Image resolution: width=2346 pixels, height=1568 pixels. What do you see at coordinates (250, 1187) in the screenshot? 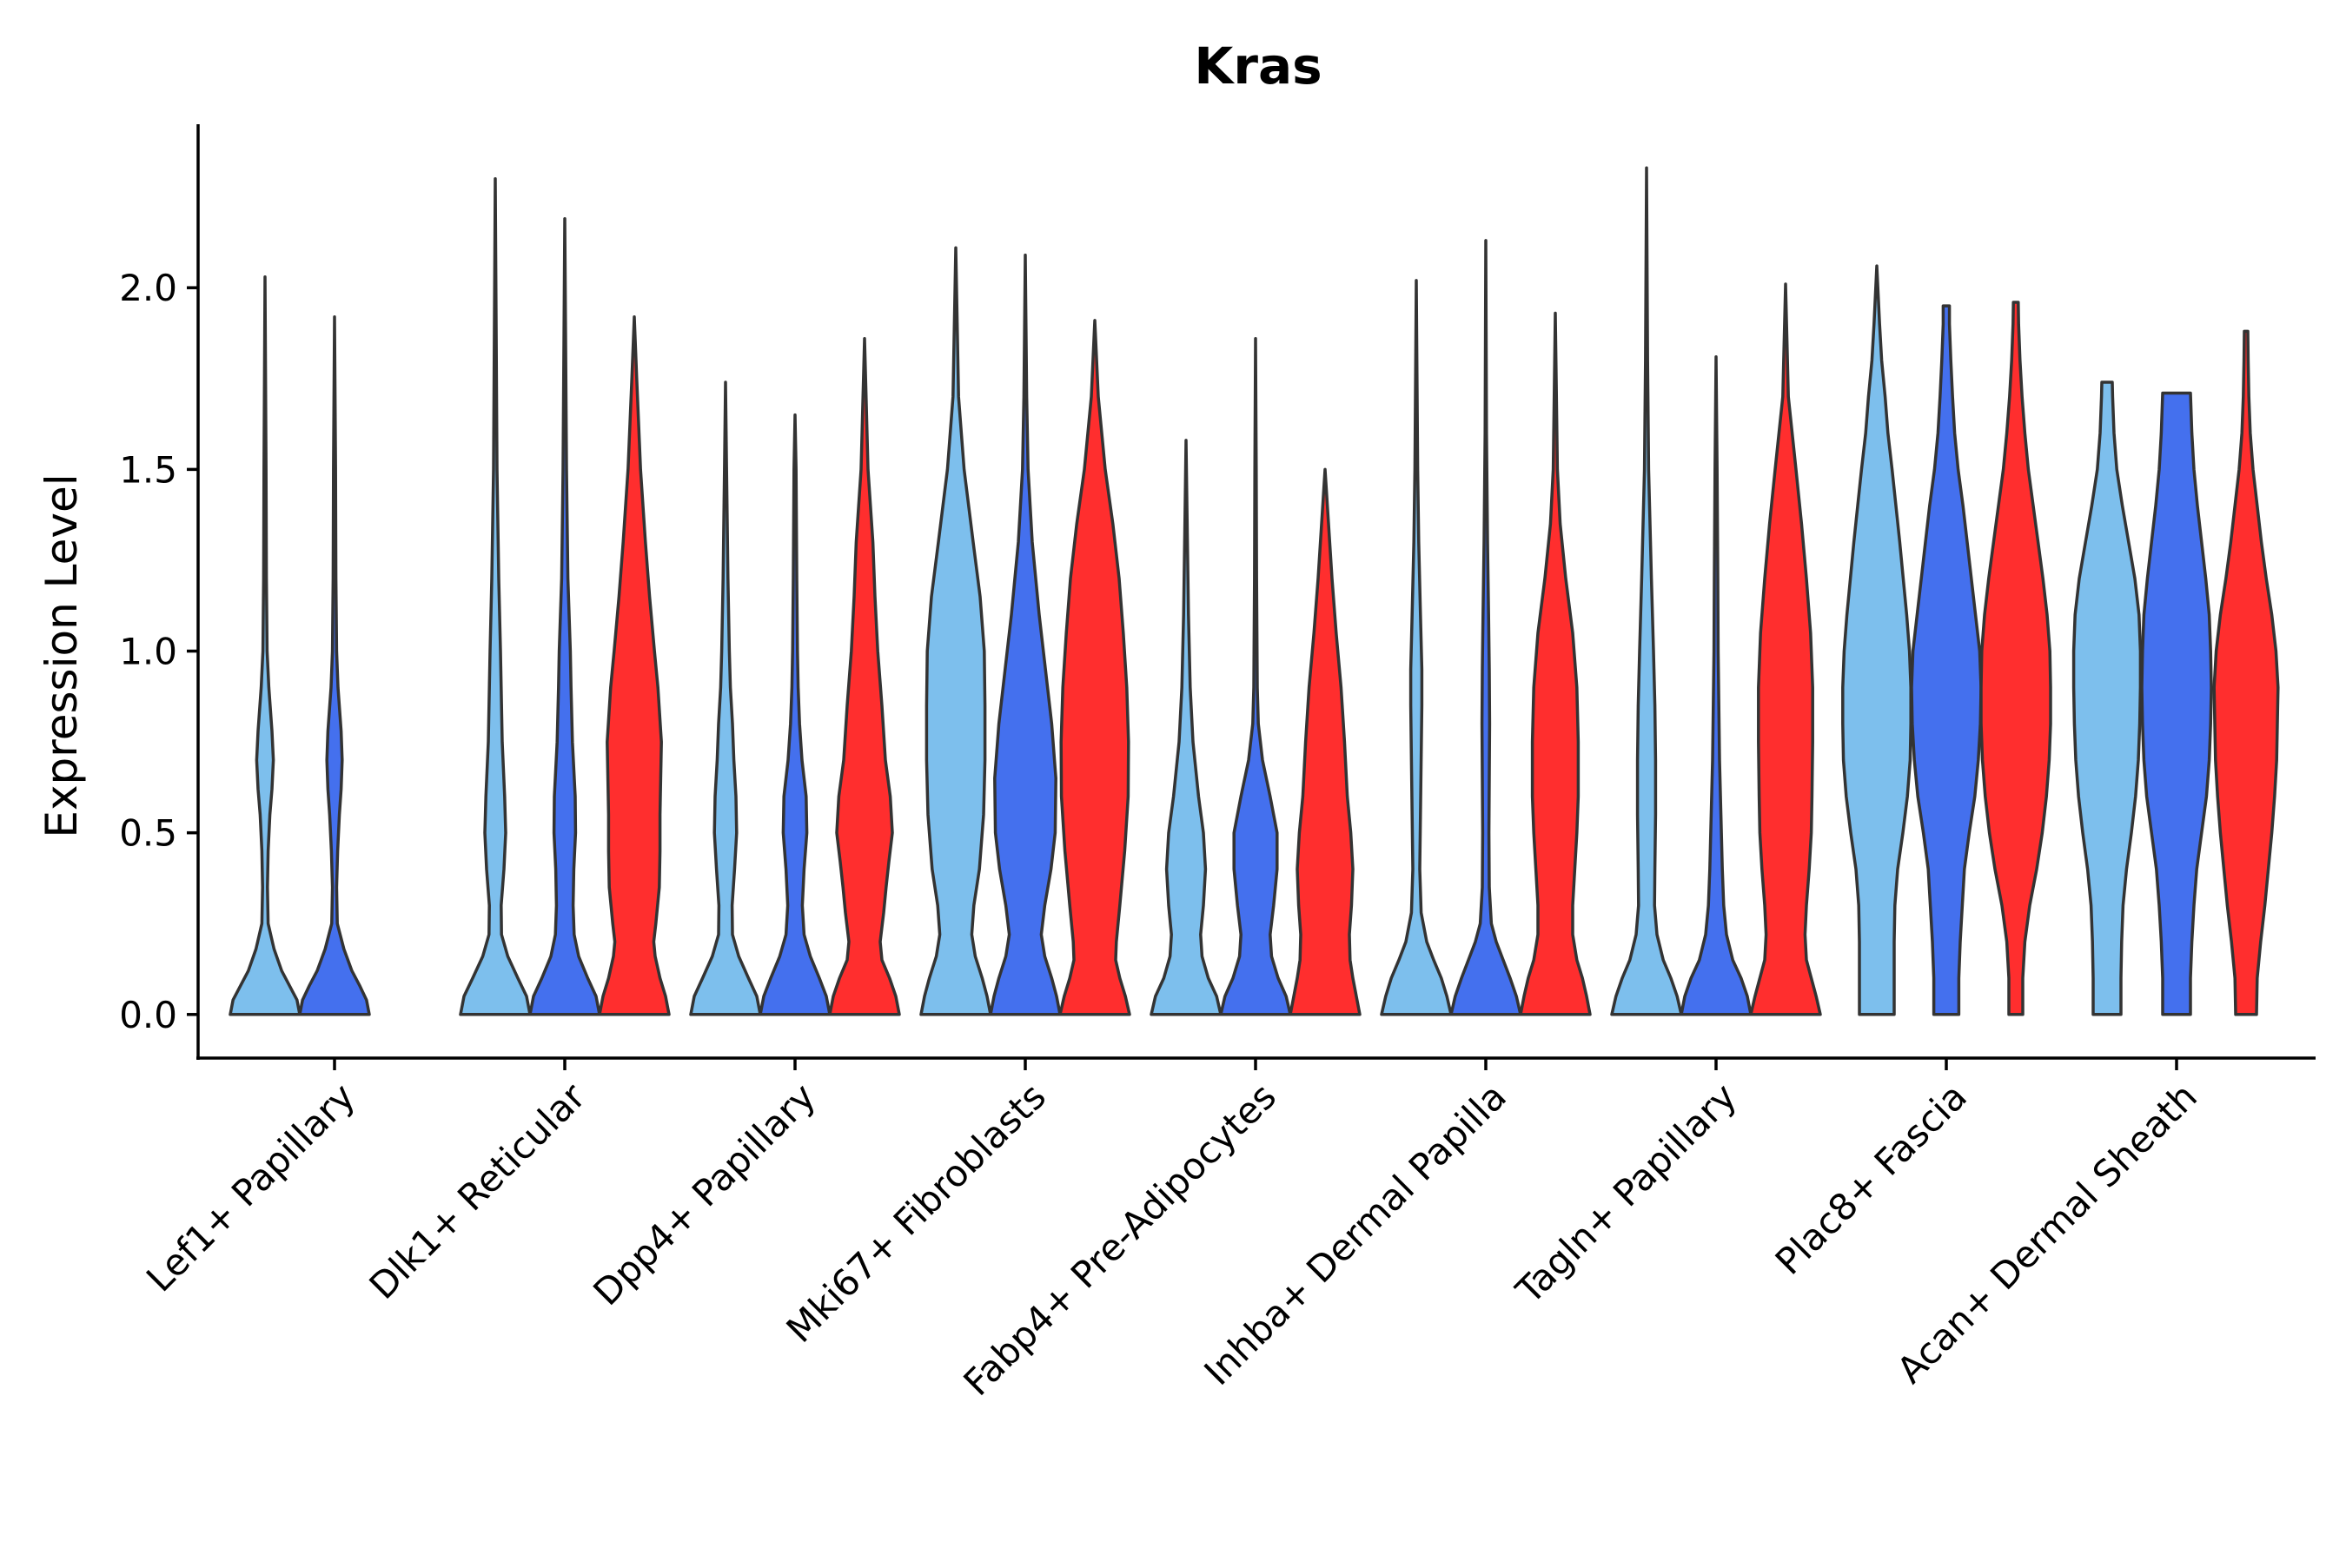
I see `x-tick-label: Lef1+ Papillary` at bounding box center [250, 1187].